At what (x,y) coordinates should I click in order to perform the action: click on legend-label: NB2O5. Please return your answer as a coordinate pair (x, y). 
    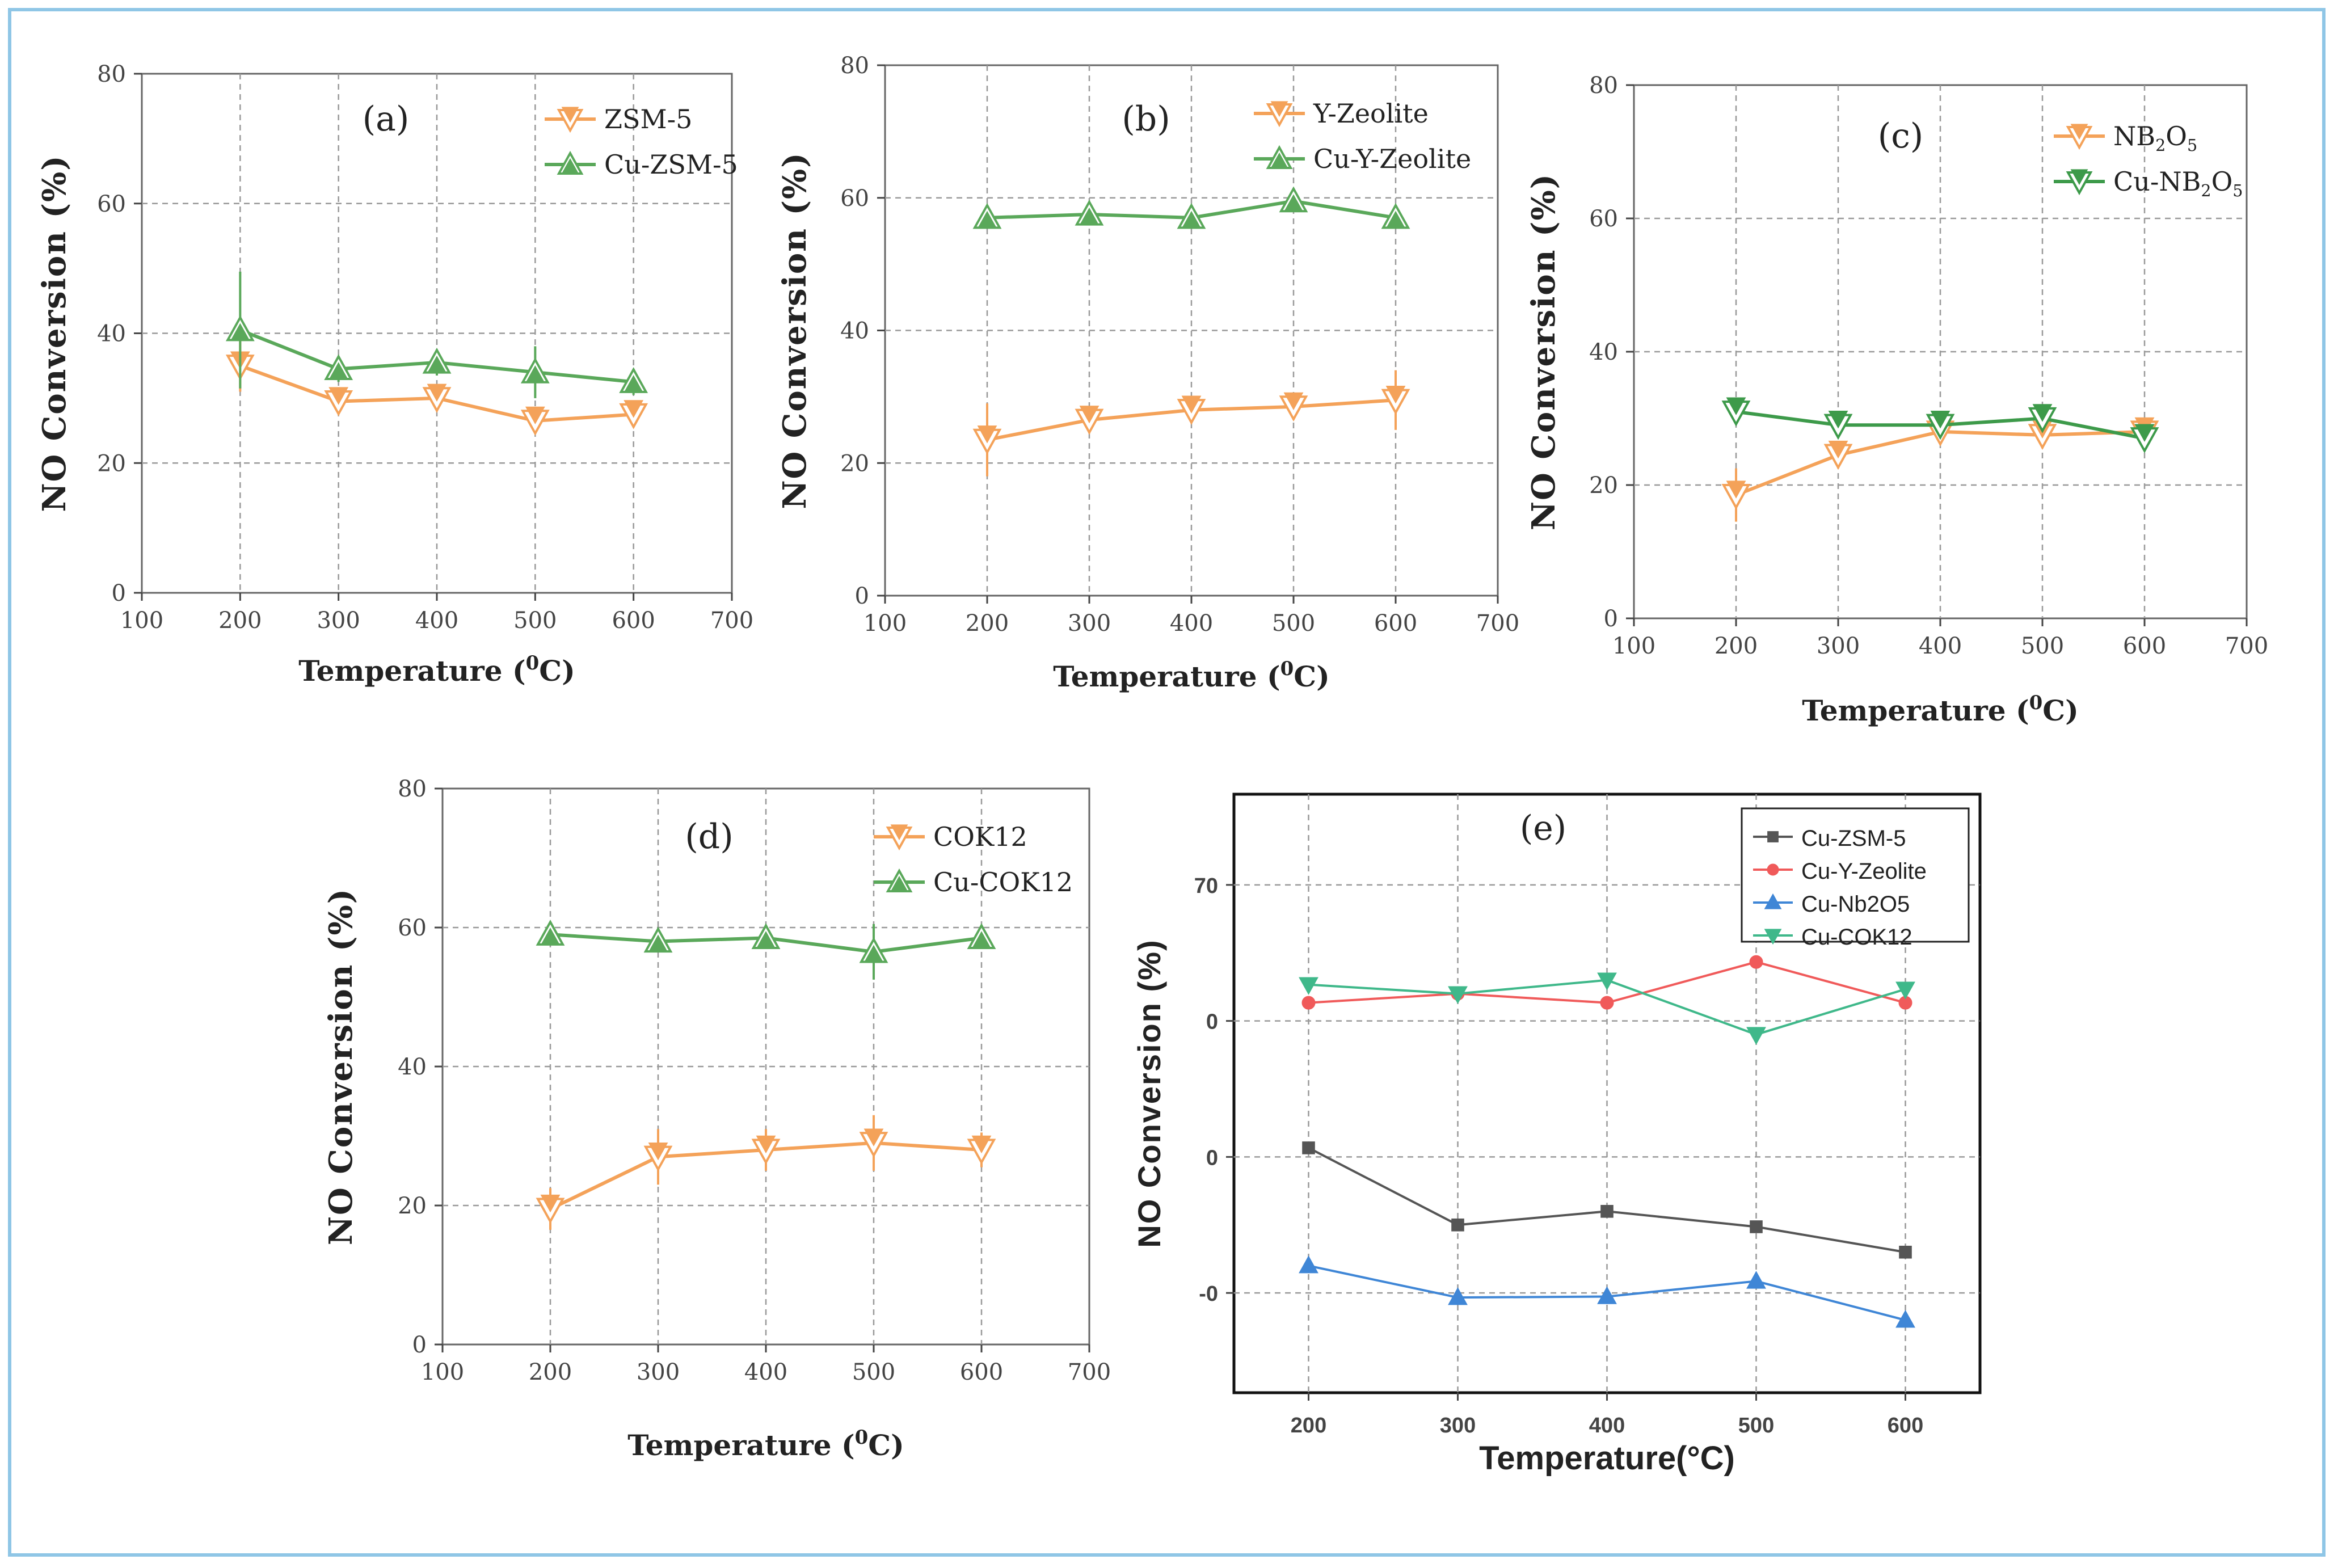
    Looking at the image, I should click on (2155, 138).